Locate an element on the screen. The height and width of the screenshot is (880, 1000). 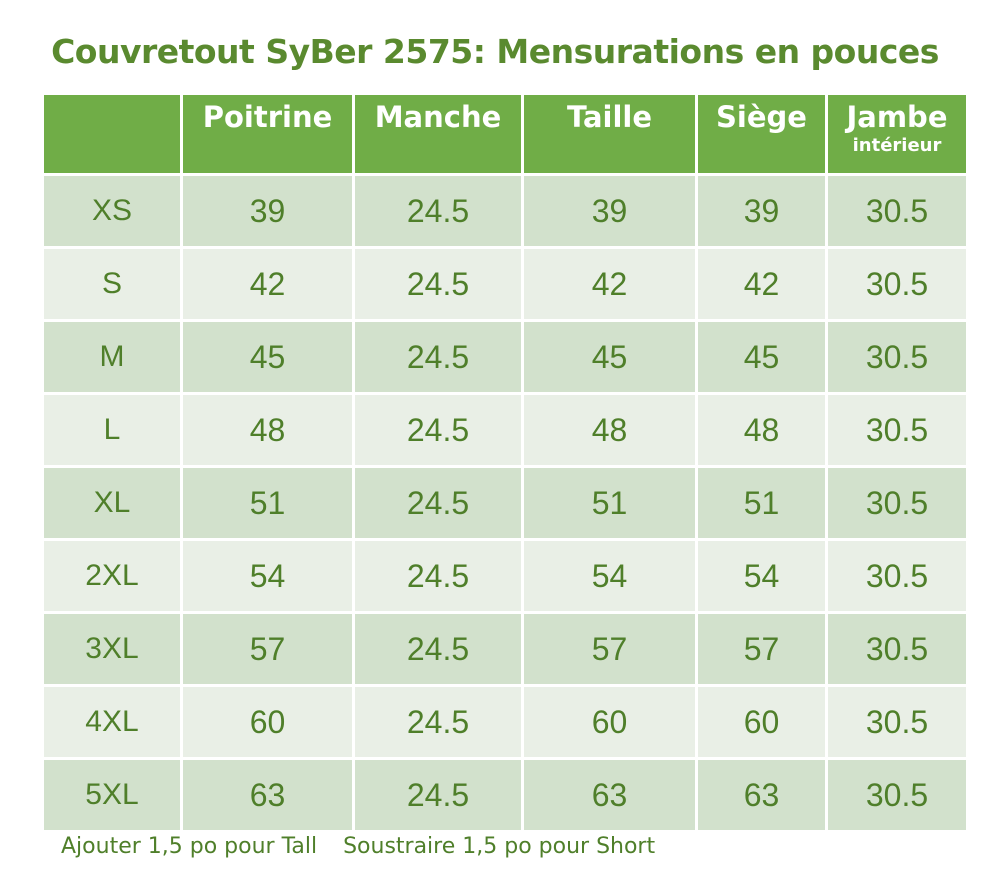
header-label: Siège is located at coordinates (761, 117).